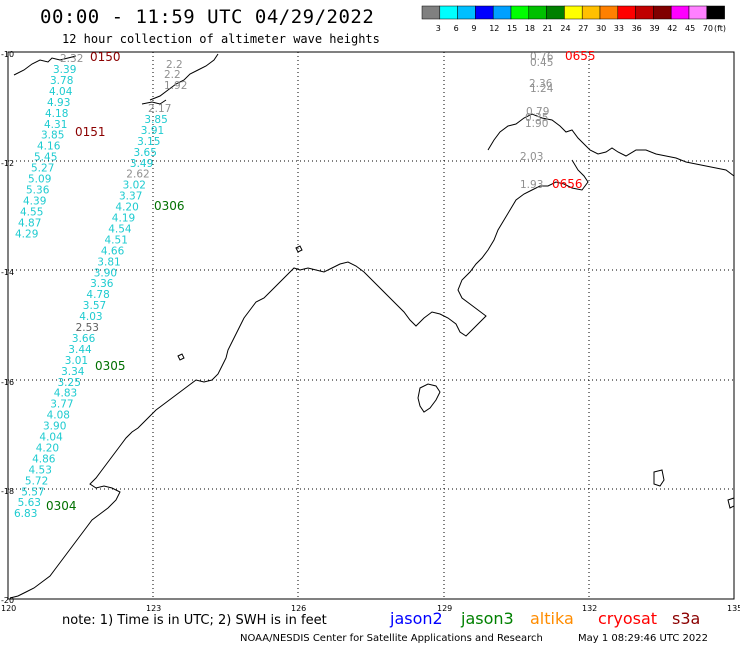 This screenshot has height=650, width=740. I want to click on wave-height-label: 4.93, so click(58, 103).